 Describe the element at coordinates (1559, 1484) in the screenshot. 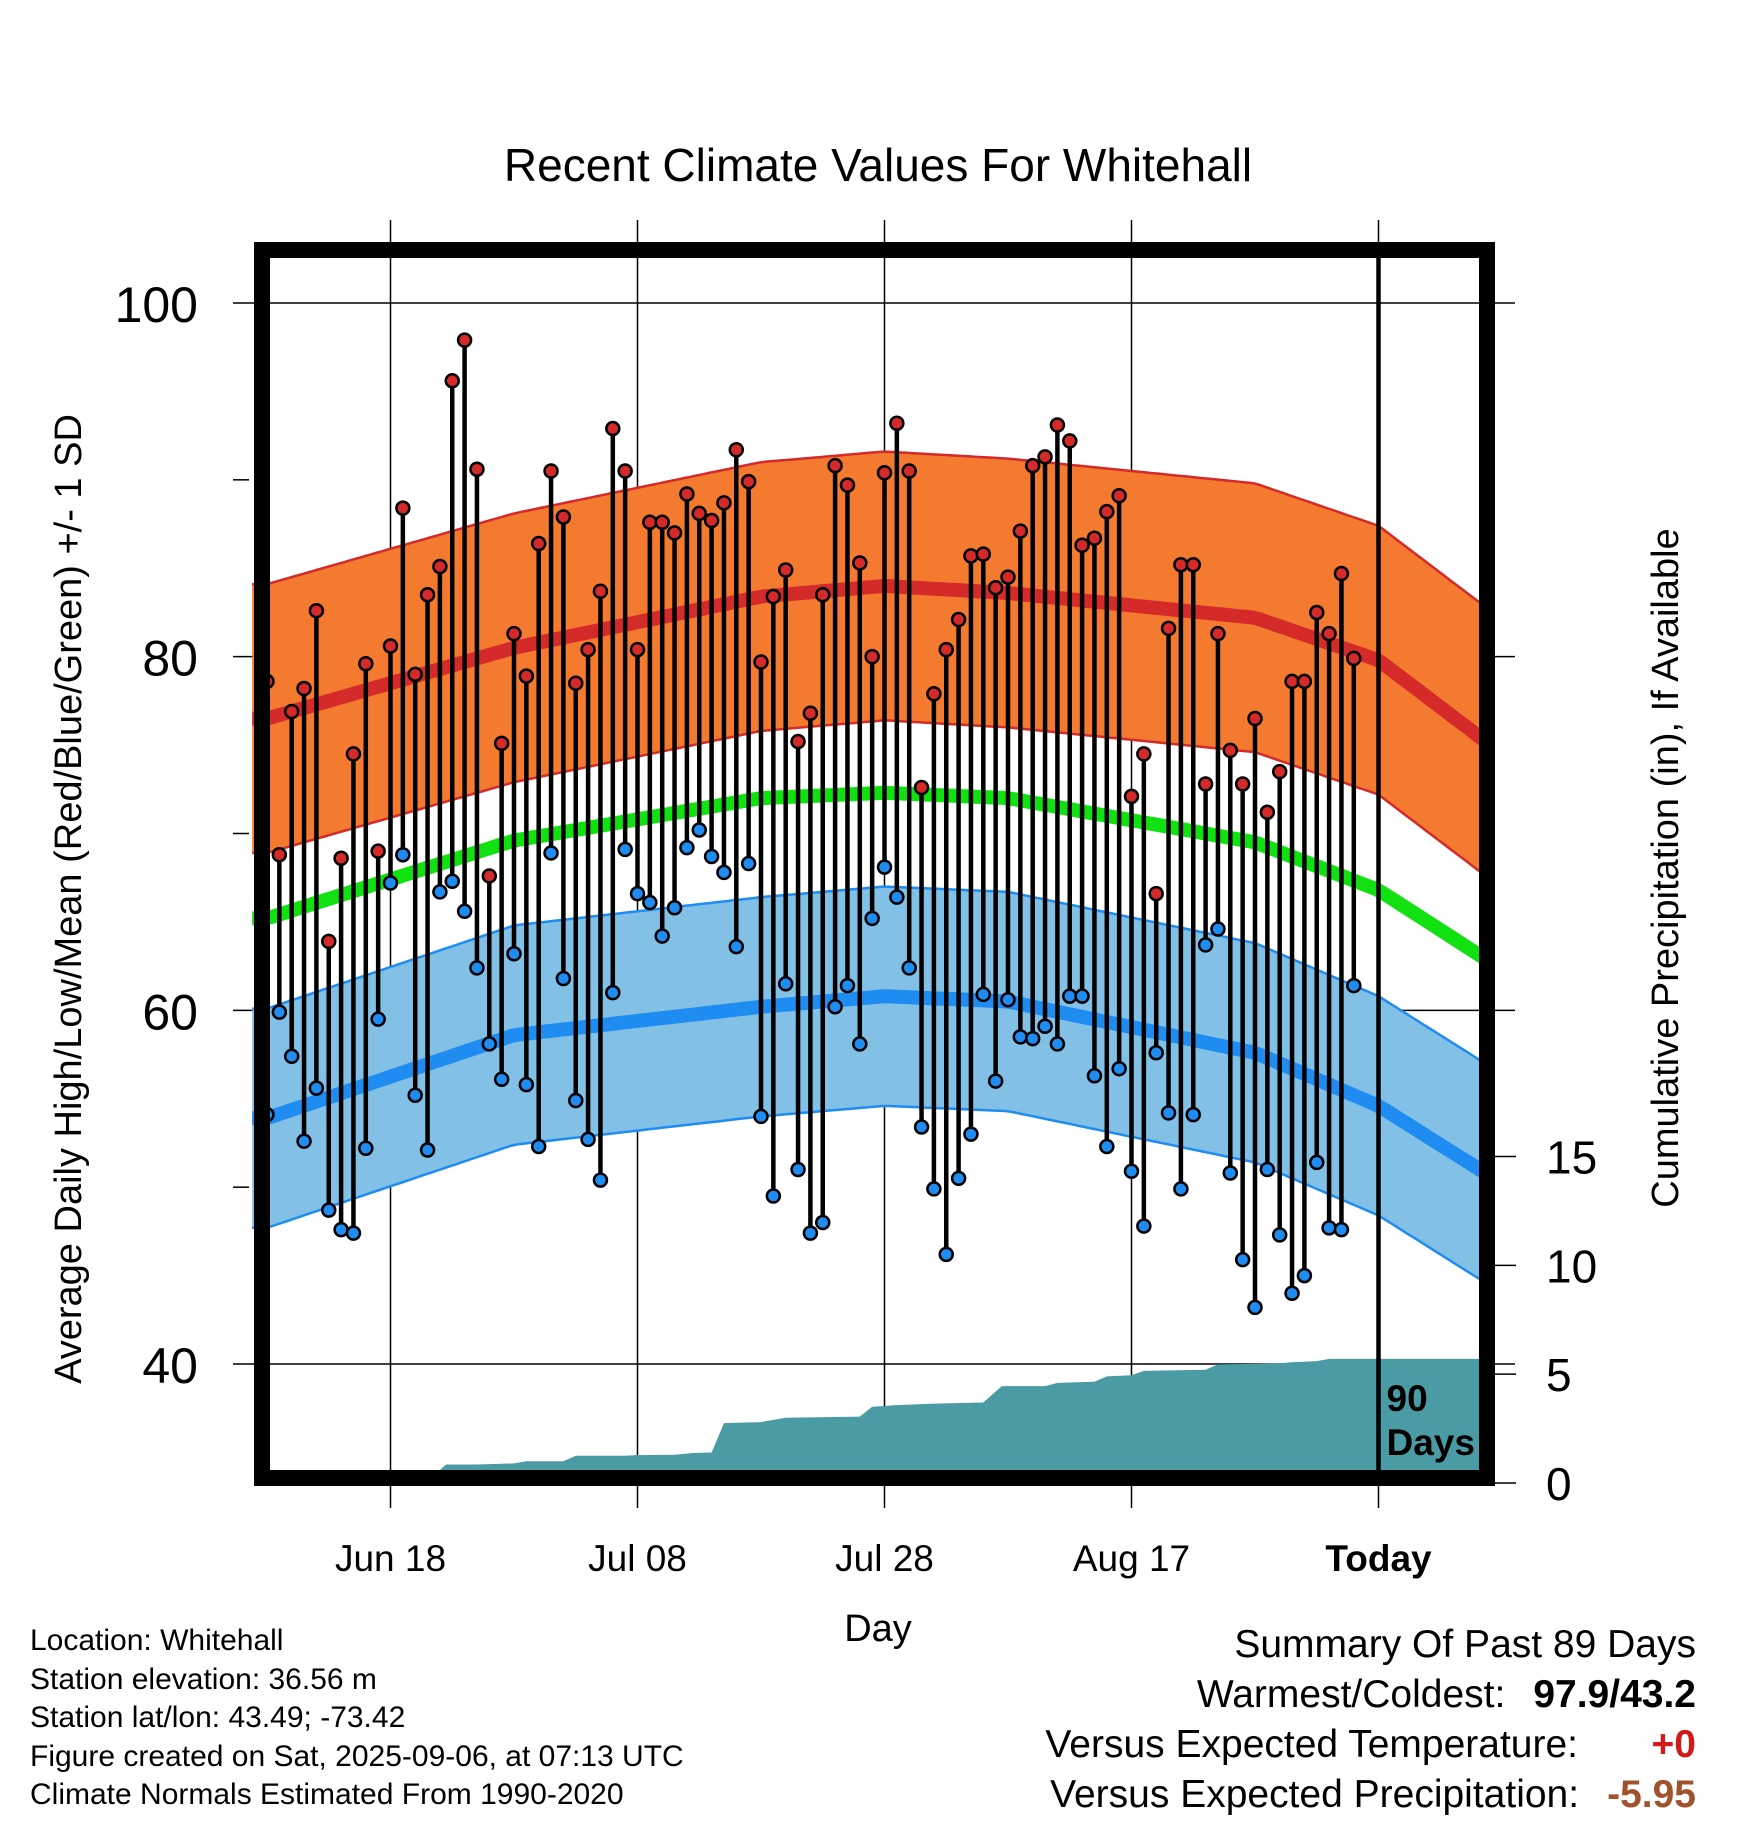

I see `y2-tick-label: 0` at that location.